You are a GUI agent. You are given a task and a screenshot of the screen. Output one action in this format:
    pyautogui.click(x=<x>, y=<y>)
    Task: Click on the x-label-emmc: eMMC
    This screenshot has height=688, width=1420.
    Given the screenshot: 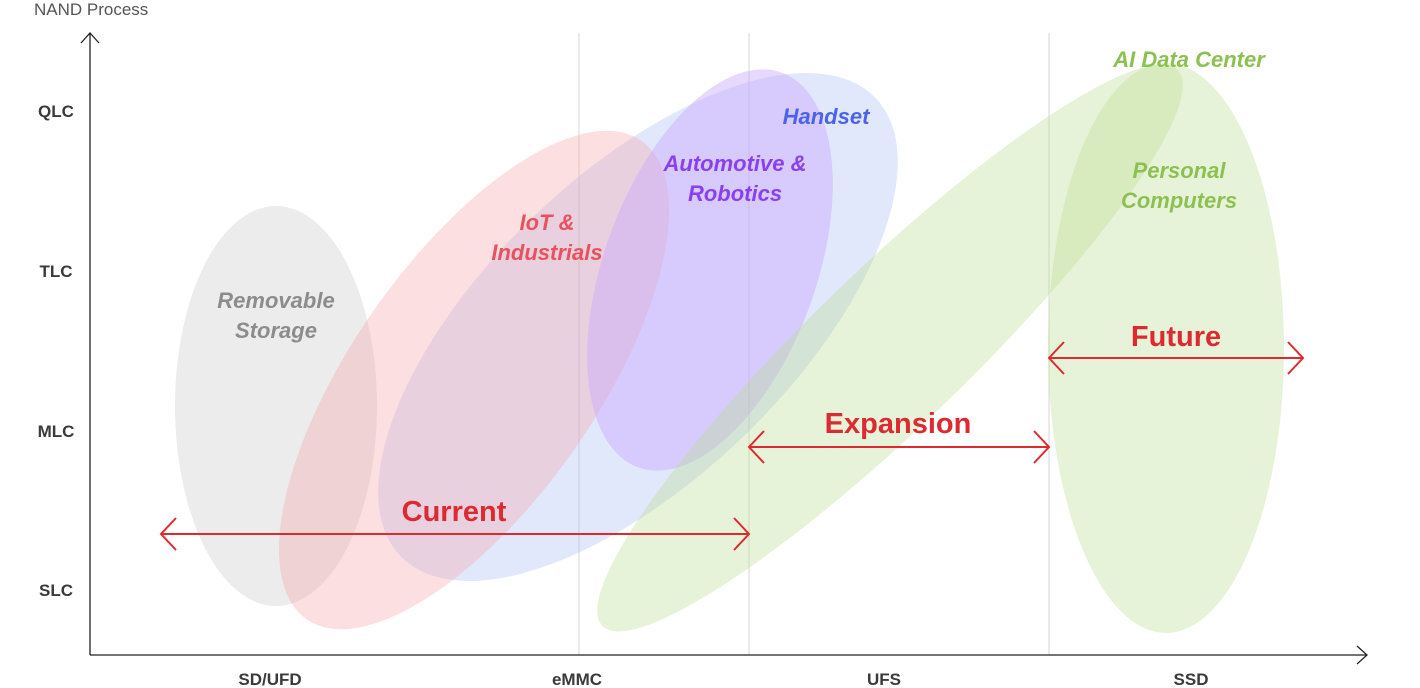 What is the action you would take?
    pyautogui.click(x=577, y=679)
    